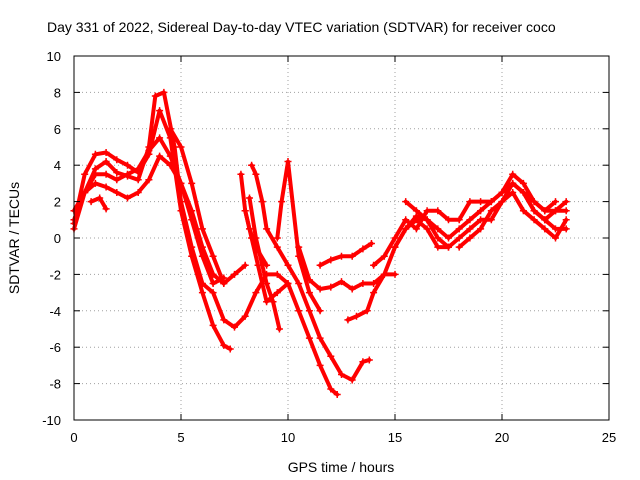 The width and height of the screenshot is (640, 480). I want to click on y-tick-labels: -10 -8 -6 -4 -2 0 2 4 6 8 10, so click(51, 238).